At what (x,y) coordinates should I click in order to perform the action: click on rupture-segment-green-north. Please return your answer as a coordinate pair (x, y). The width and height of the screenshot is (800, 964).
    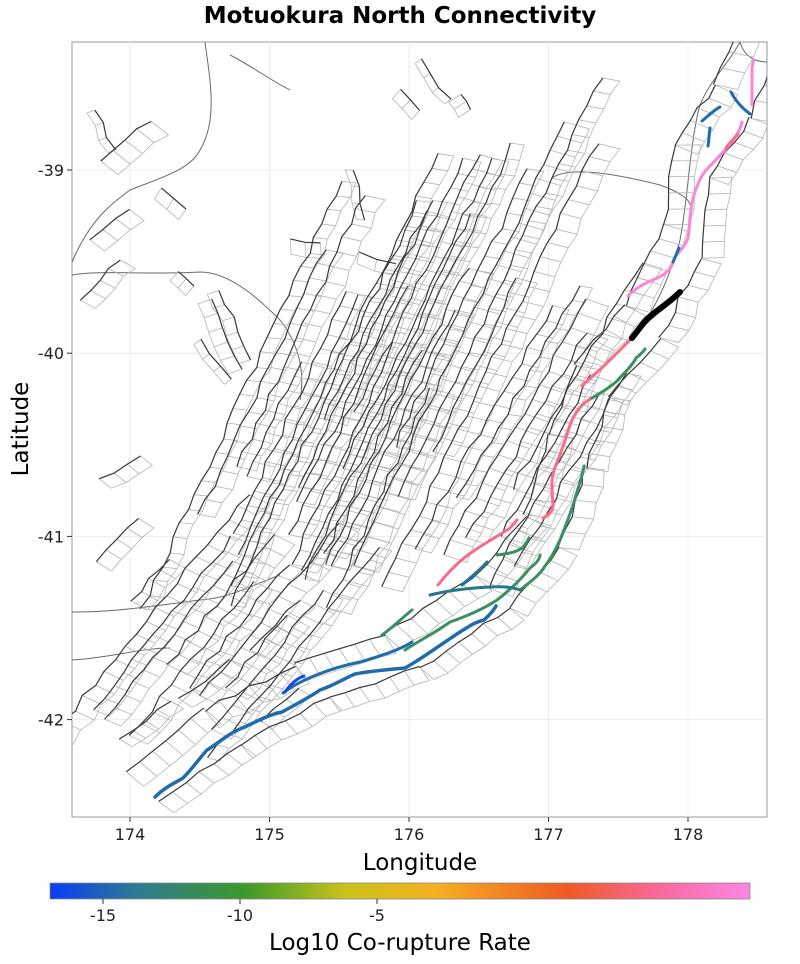
    Looking at the image, I should click on (618, 373).